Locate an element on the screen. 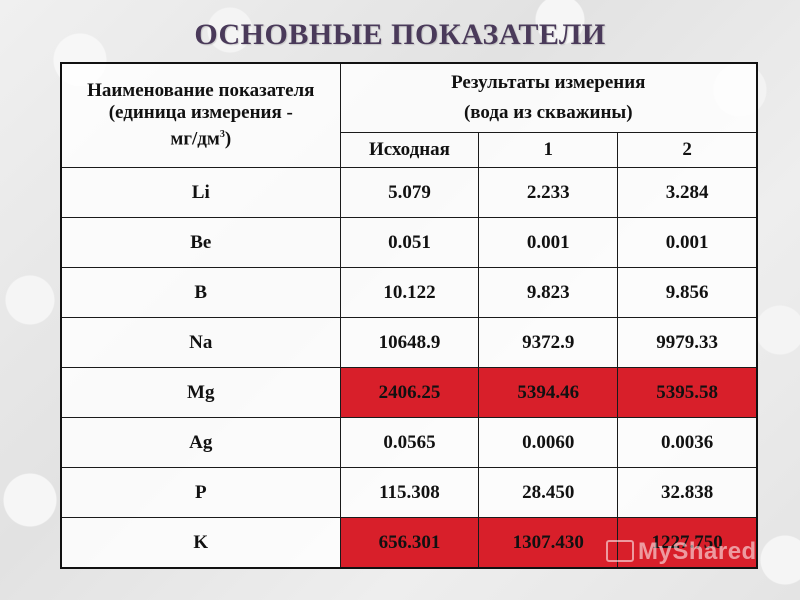 This screenshot has height=600, width=800. table-row: P 115.308 28.450 32.838 is located at coordinates (409, 492).